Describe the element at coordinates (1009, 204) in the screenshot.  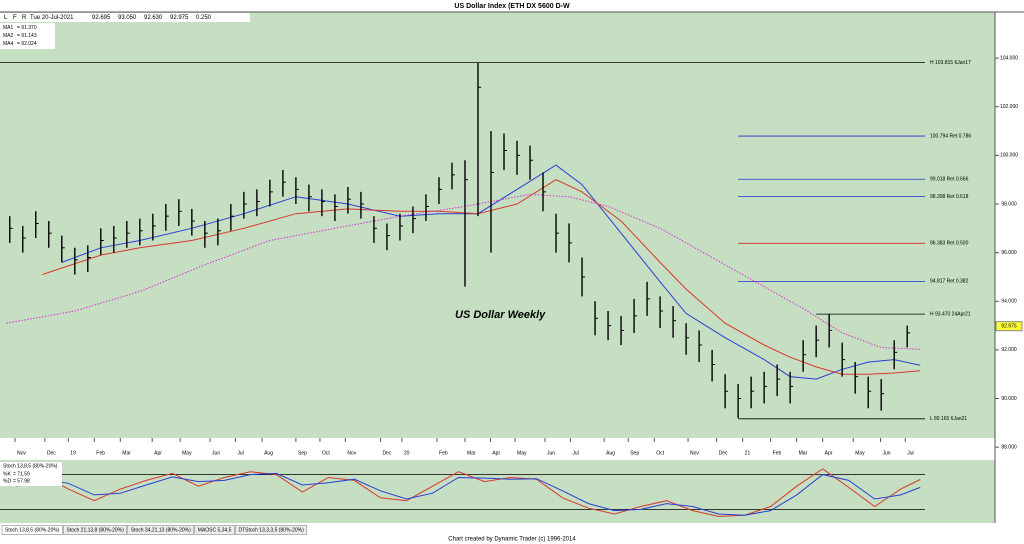
I see `y-tick-label: 98.000` at that location.